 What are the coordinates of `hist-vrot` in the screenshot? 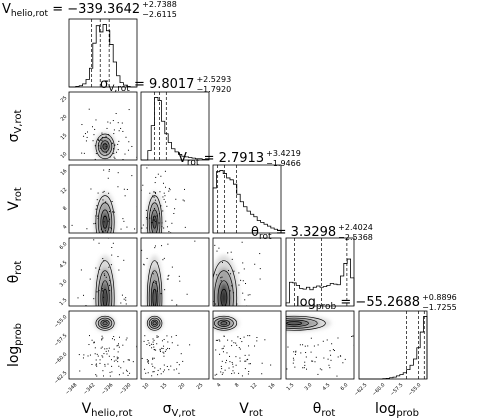 It's located at (247, 199).